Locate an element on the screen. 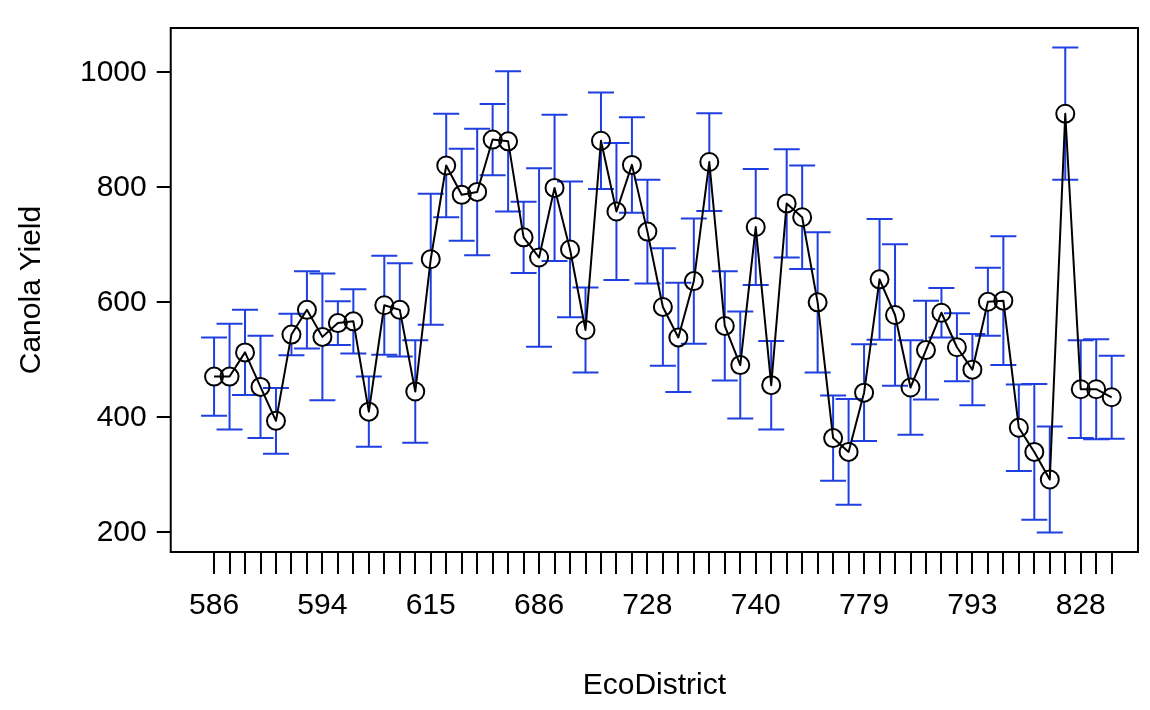 The image size is (1150, 710). y-axis-title: Canola Yield is located at coordinates (30, 290).